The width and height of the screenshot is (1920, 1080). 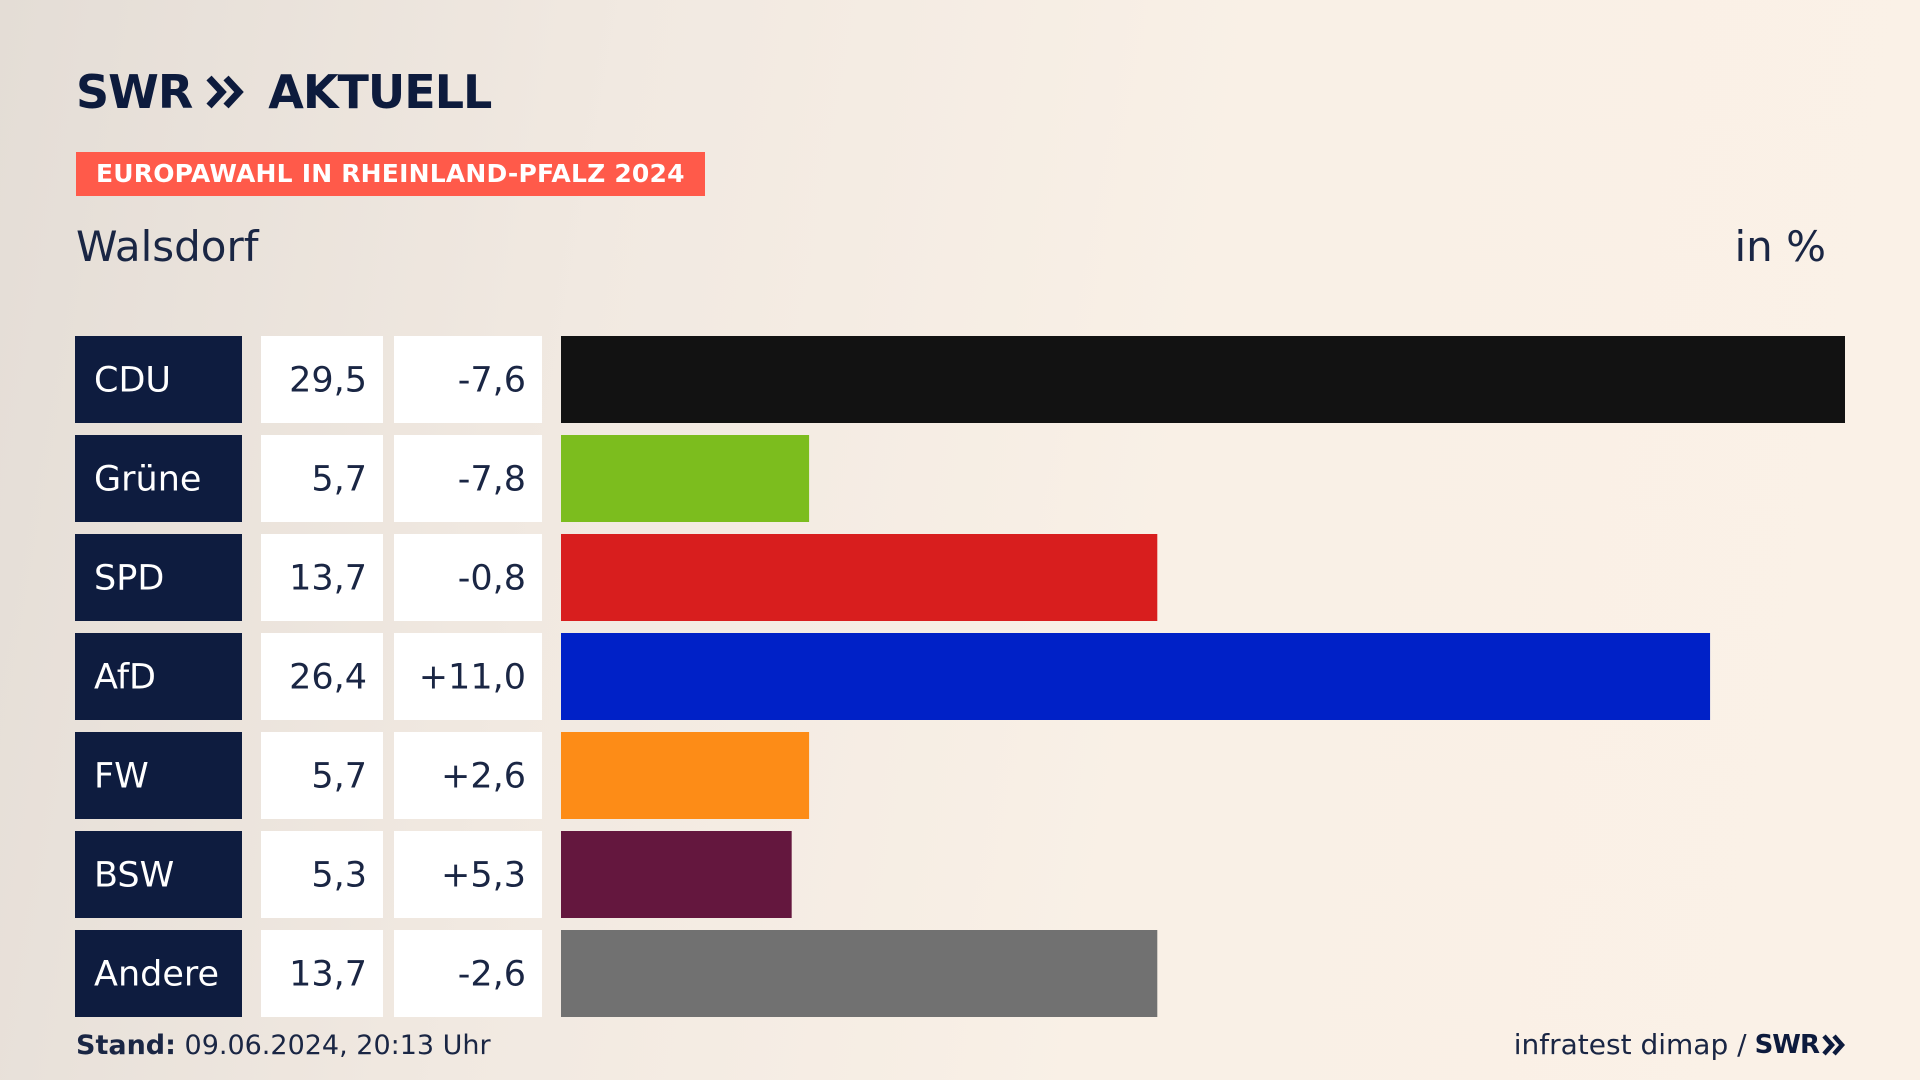 What do you see at coordinates (1136, 676) in the screenshot?
I see `bar-afd` at bounding box center [1136, 676].